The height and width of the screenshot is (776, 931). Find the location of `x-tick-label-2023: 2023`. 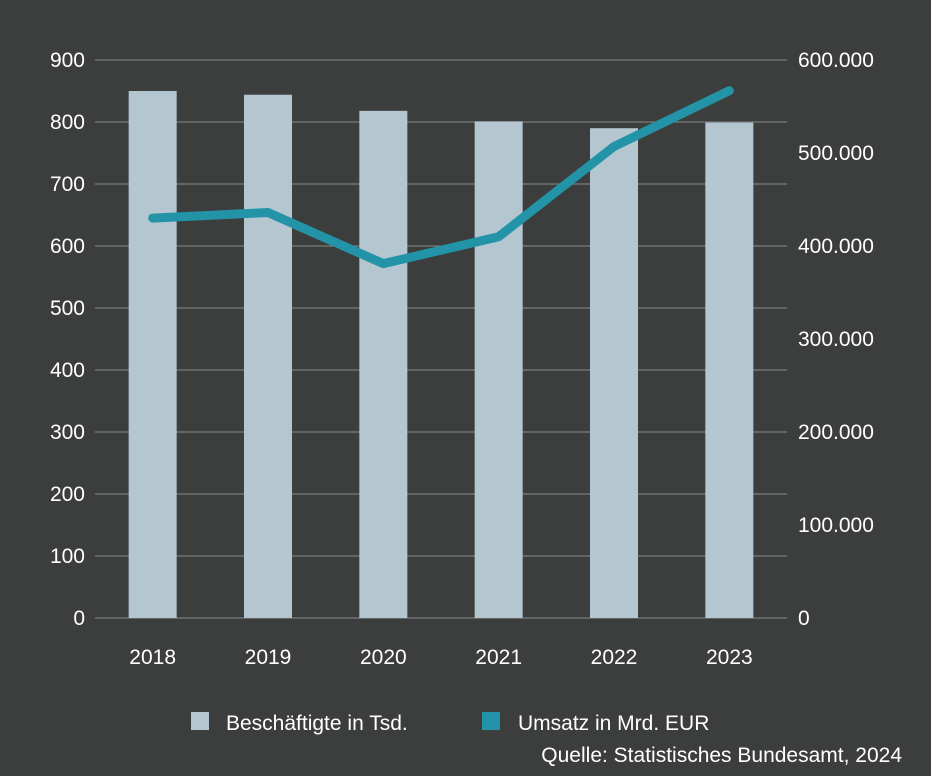

x-tick-label-2023: 2023 is located at coordinates (729, 657).